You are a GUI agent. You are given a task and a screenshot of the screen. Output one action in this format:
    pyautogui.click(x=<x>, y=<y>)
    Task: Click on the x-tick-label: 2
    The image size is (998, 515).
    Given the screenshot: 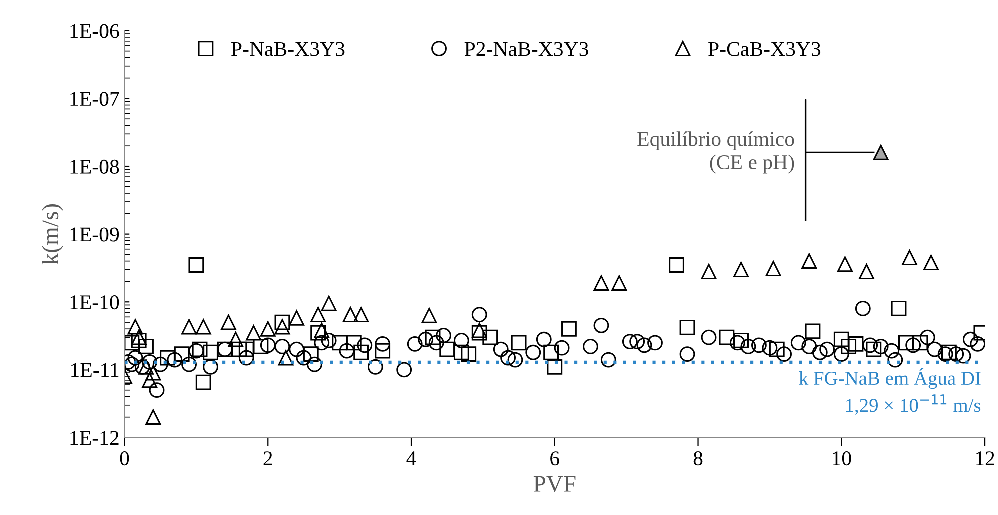 What is the action you would take?
    pyautogui.click(x=268, y=459)
    